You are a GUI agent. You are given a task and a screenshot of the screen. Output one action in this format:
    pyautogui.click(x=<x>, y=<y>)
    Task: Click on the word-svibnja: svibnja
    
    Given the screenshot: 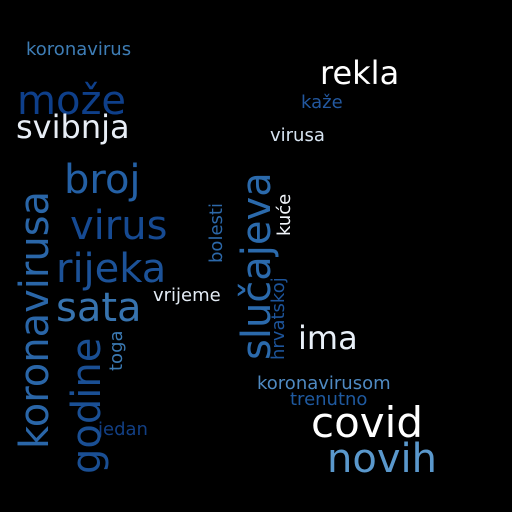 What is the action you would take?
    pyautogui.click(x=73, y=127)
    